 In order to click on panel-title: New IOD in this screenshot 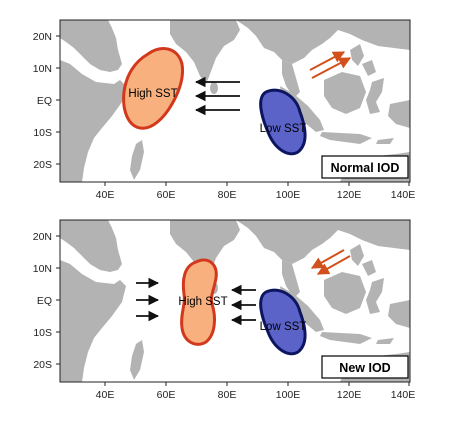, I will do `click(364, 368)`.